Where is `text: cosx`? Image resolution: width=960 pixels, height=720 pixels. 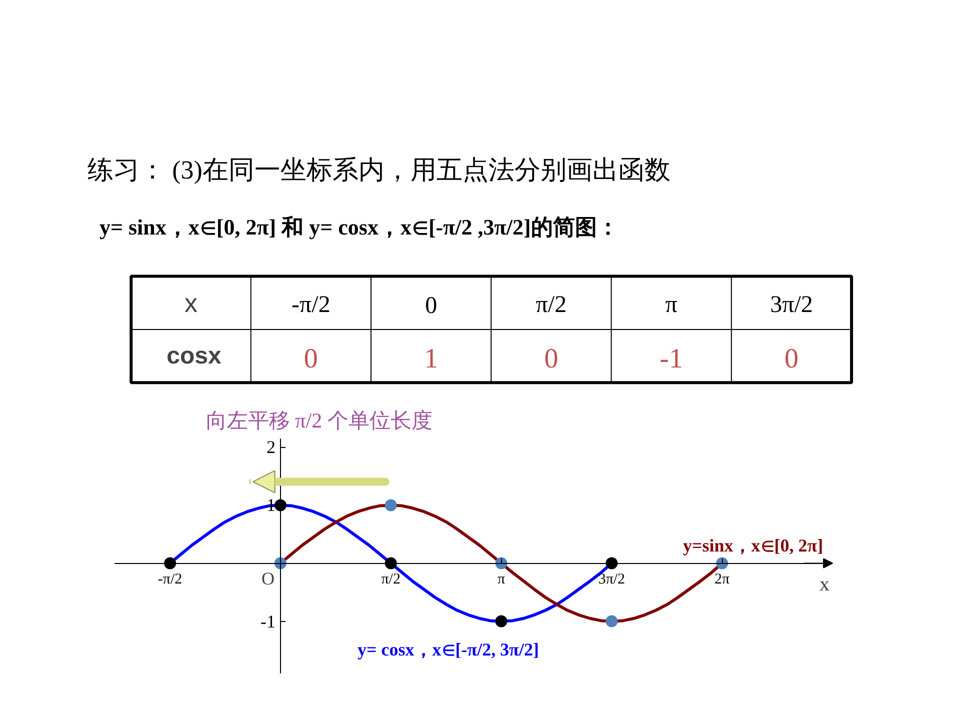 text: cosx is located at coordinates (194, 356).